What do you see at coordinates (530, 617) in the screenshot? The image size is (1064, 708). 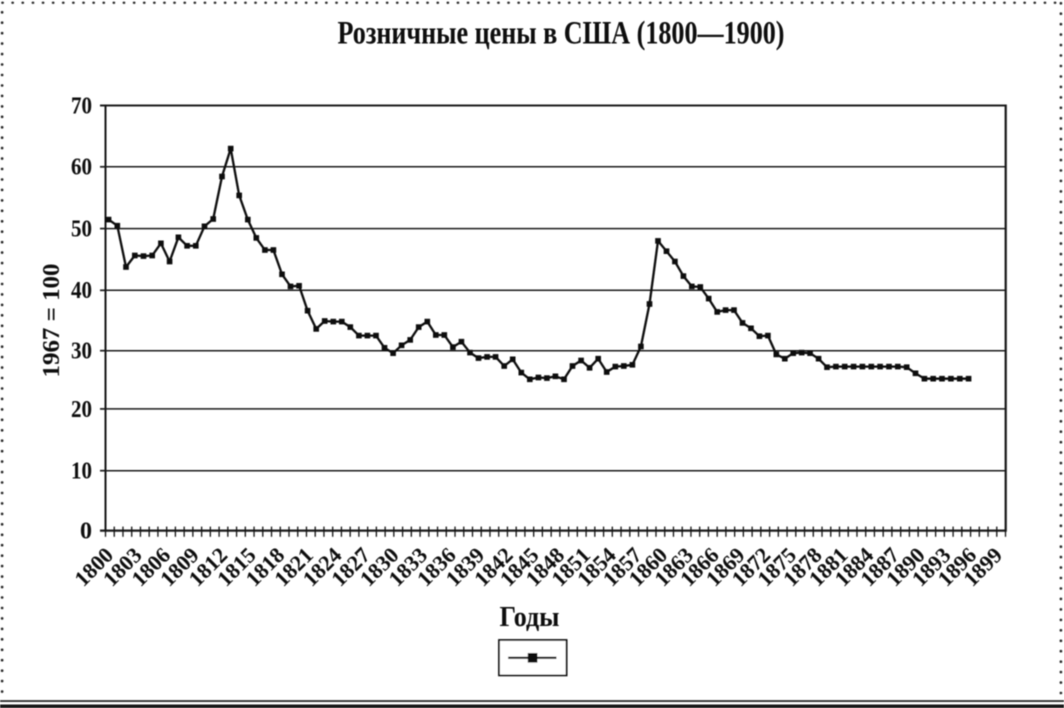 I see `svg-text: Годы` at bounding box center [530, 617].